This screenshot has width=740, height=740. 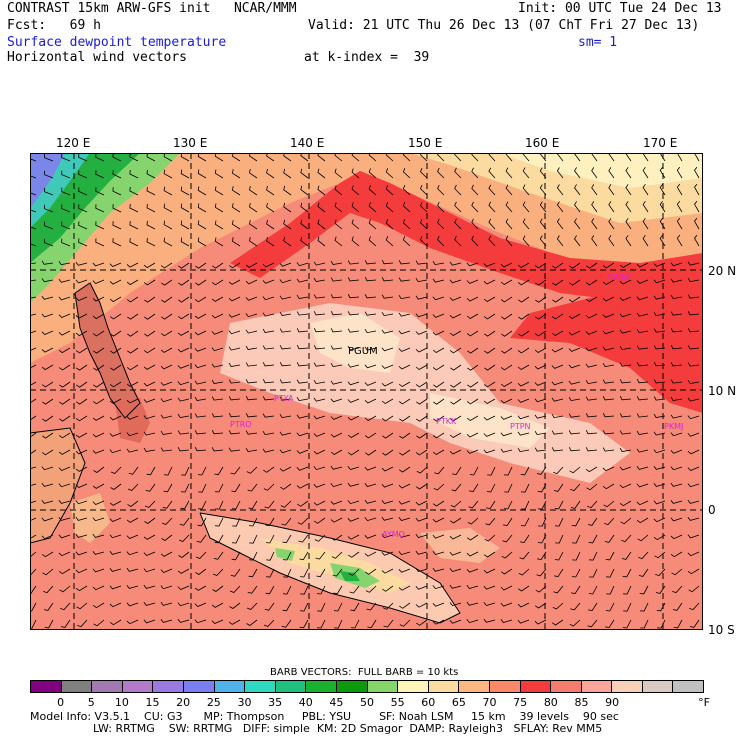 I want to click on field-title: Surface dewpoint temperature, so click(x=117, y=42).